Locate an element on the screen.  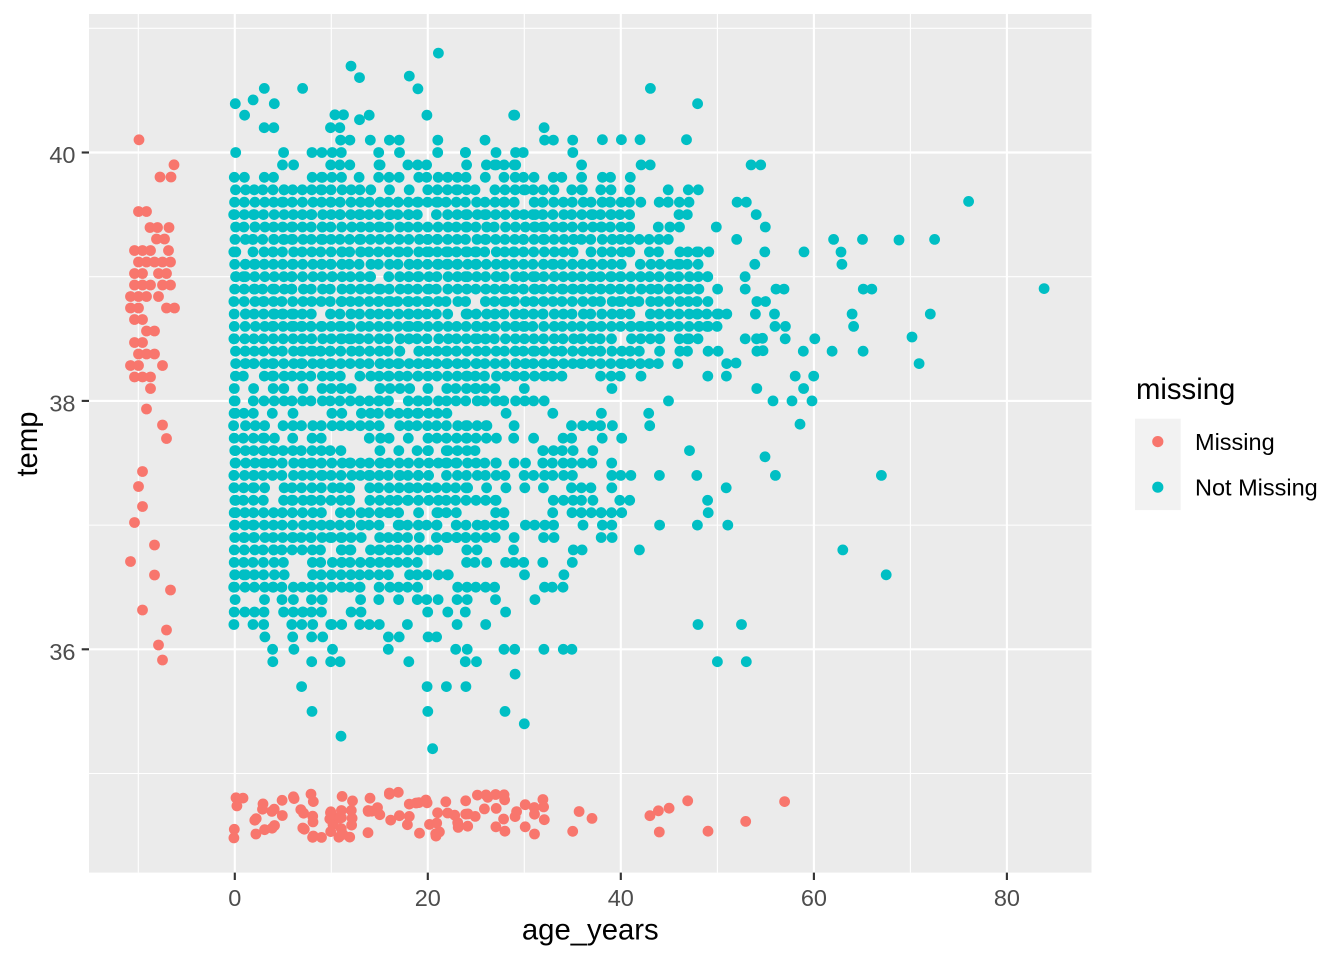
svg-text: 0 is located at coordinates (234, 898).